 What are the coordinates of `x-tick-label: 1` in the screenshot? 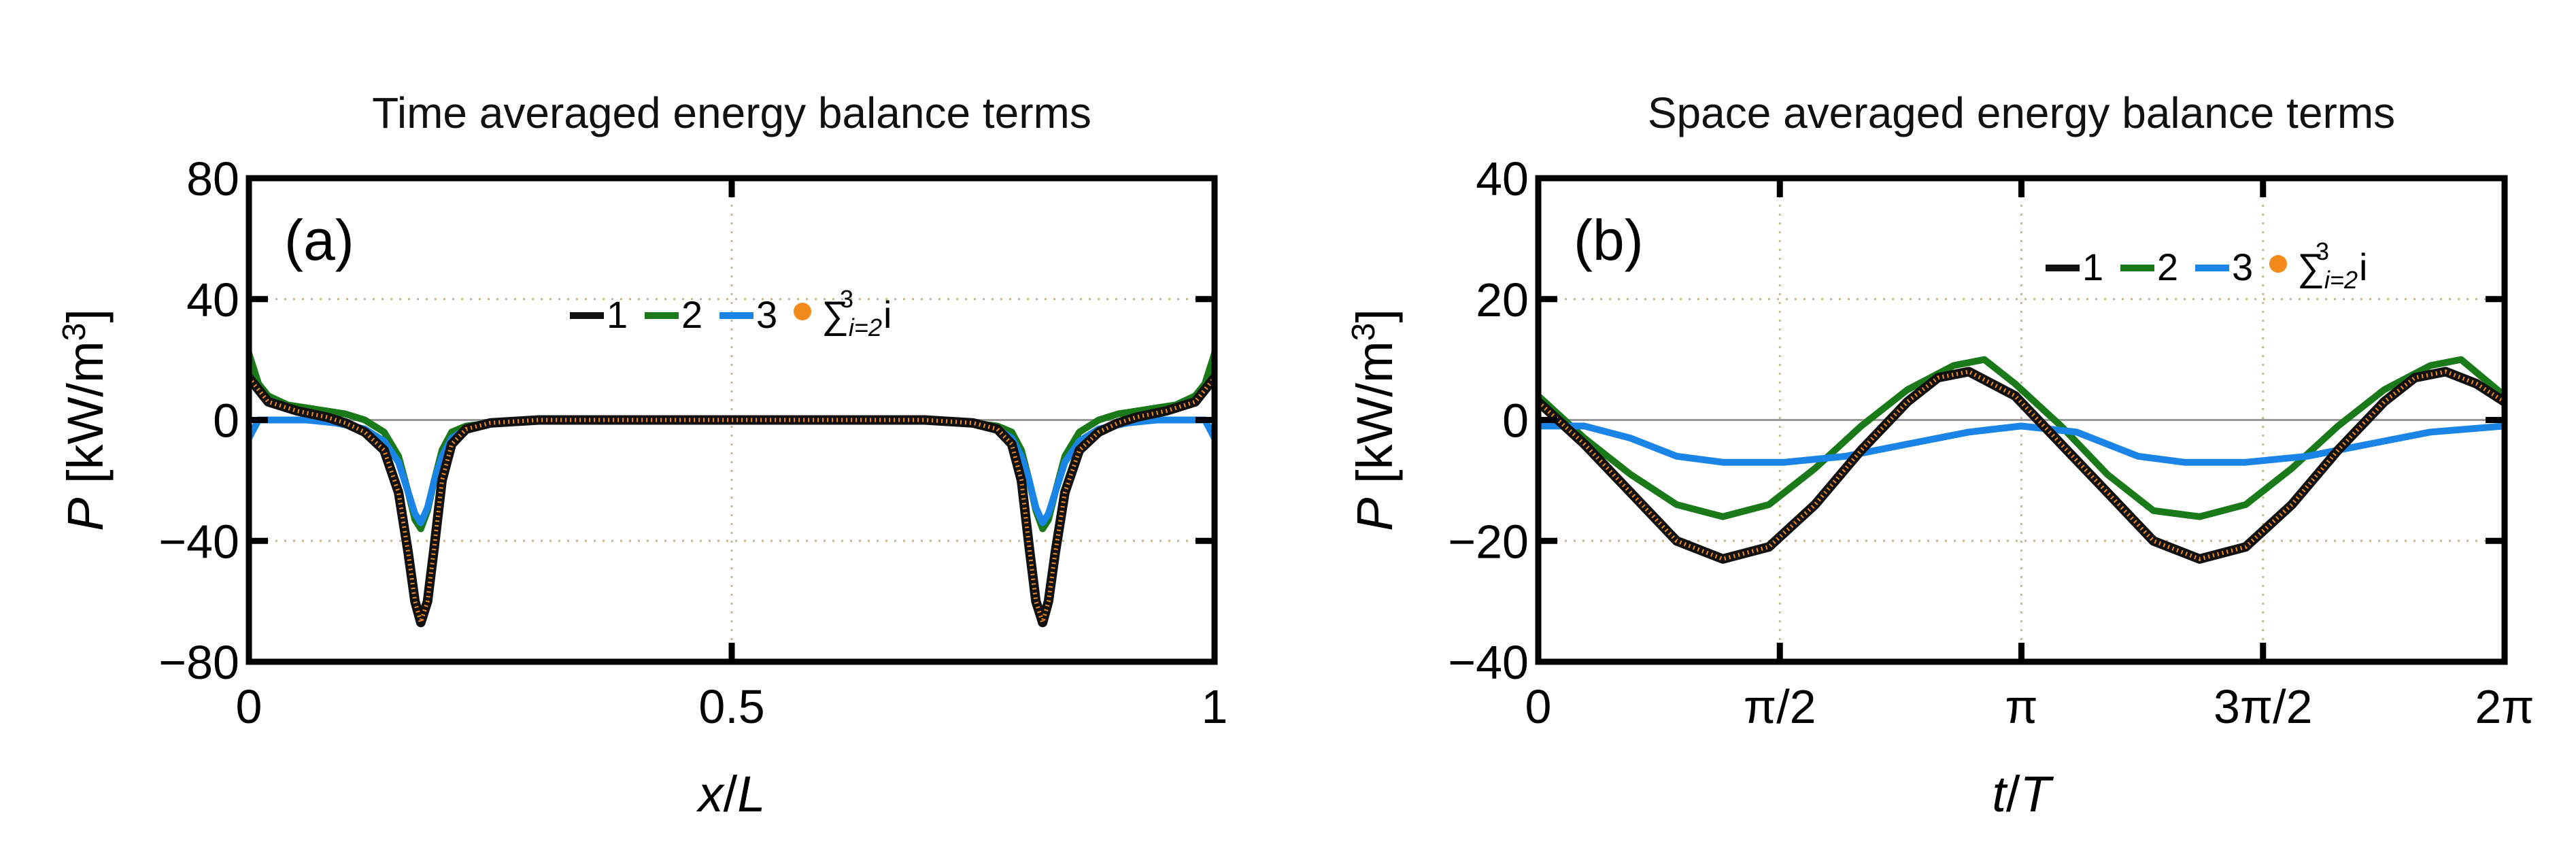 It's located at (1215, 706).